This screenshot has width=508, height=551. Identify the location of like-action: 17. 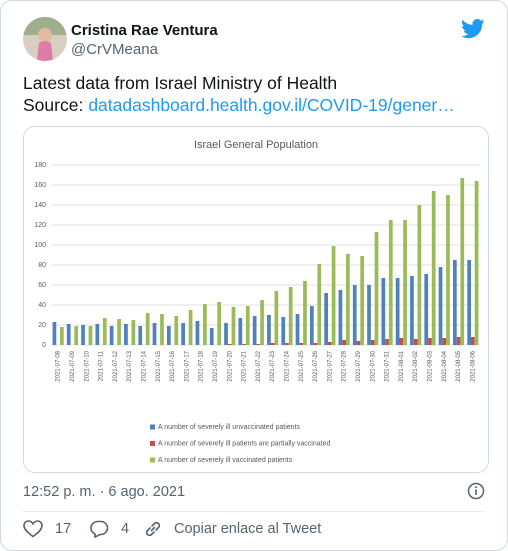
(47, 529).